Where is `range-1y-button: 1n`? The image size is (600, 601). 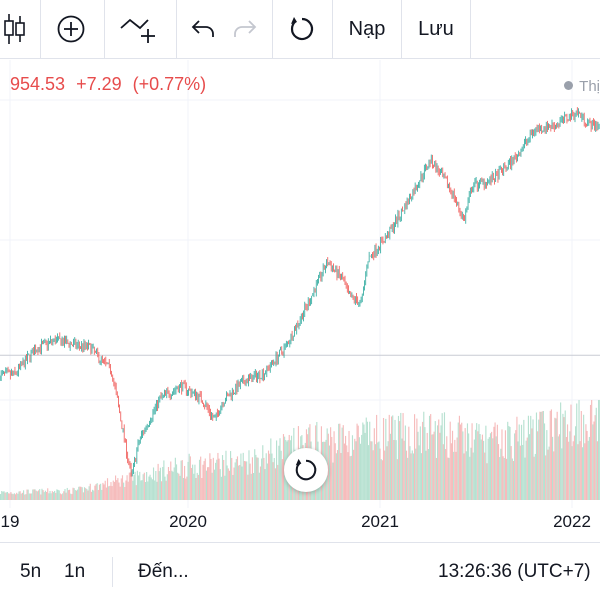 range-1y-button: 1n is located at coordinates (75, 571).